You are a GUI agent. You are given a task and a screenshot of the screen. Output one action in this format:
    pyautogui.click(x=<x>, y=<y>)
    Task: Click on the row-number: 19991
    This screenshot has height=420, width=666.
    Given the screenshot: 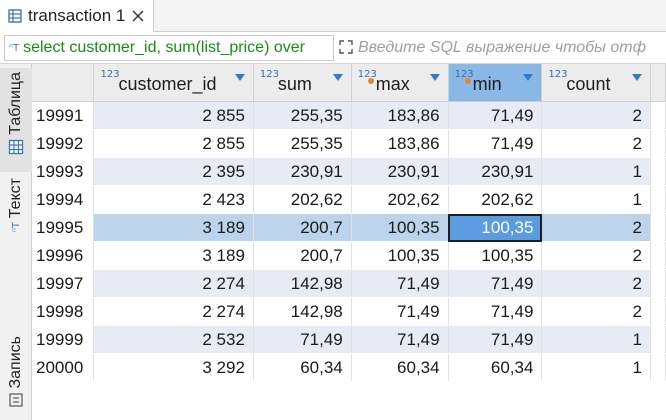 What is the action you would take?
    pyautogui.click(x=63, y=115)
    